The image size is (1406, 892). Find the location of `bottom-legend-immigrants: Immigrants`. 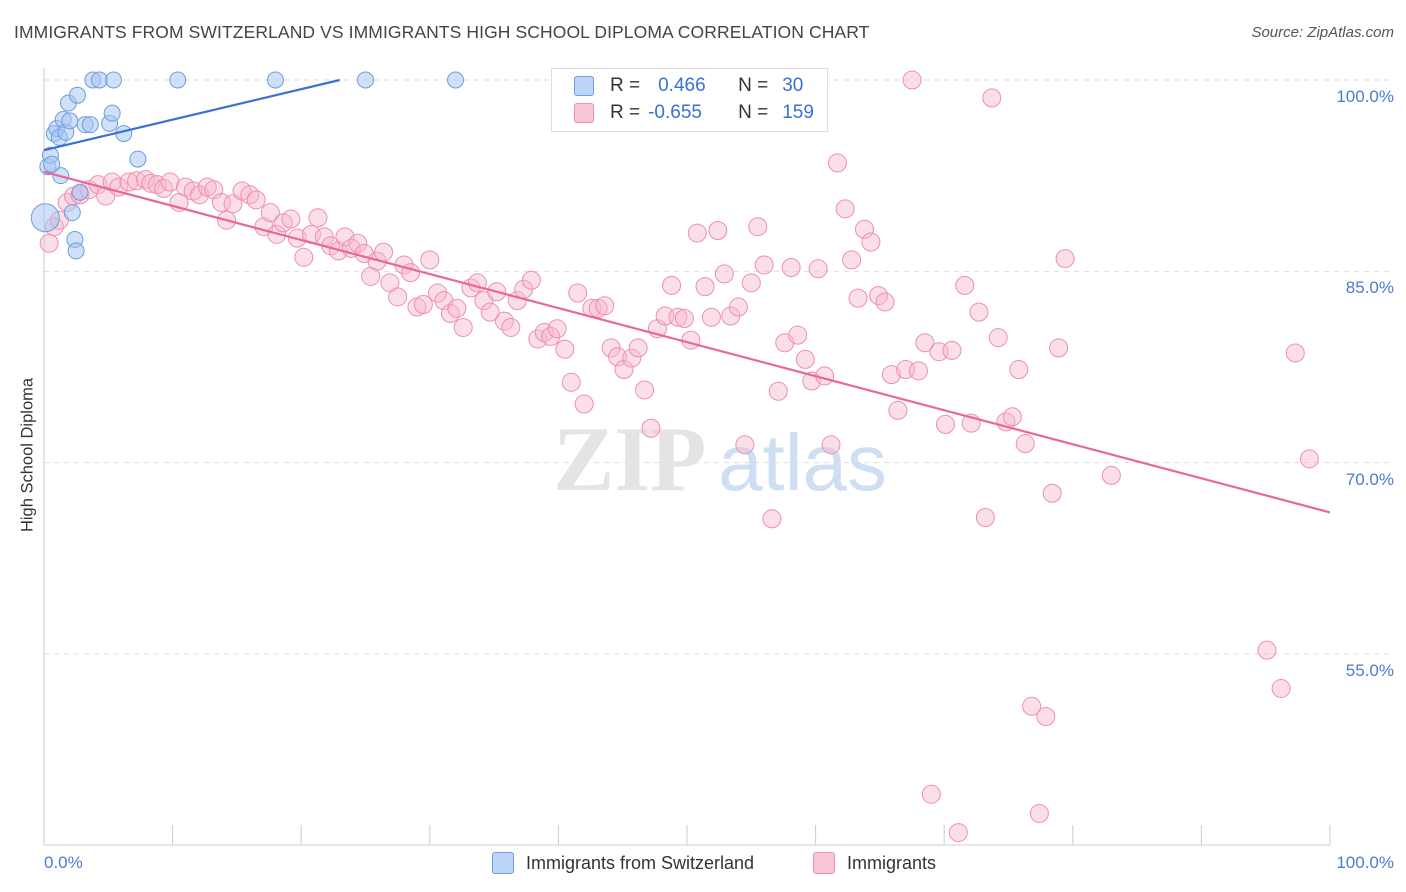

bottom-legend-immigrants: Immigrants is located at coordinates (874, 863).